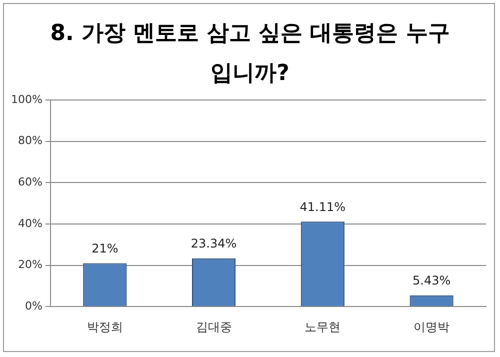 Image resolution: width=500 pixels, height=357 pixels. I want to click on data-label: 41.11%, so click(323, 207).